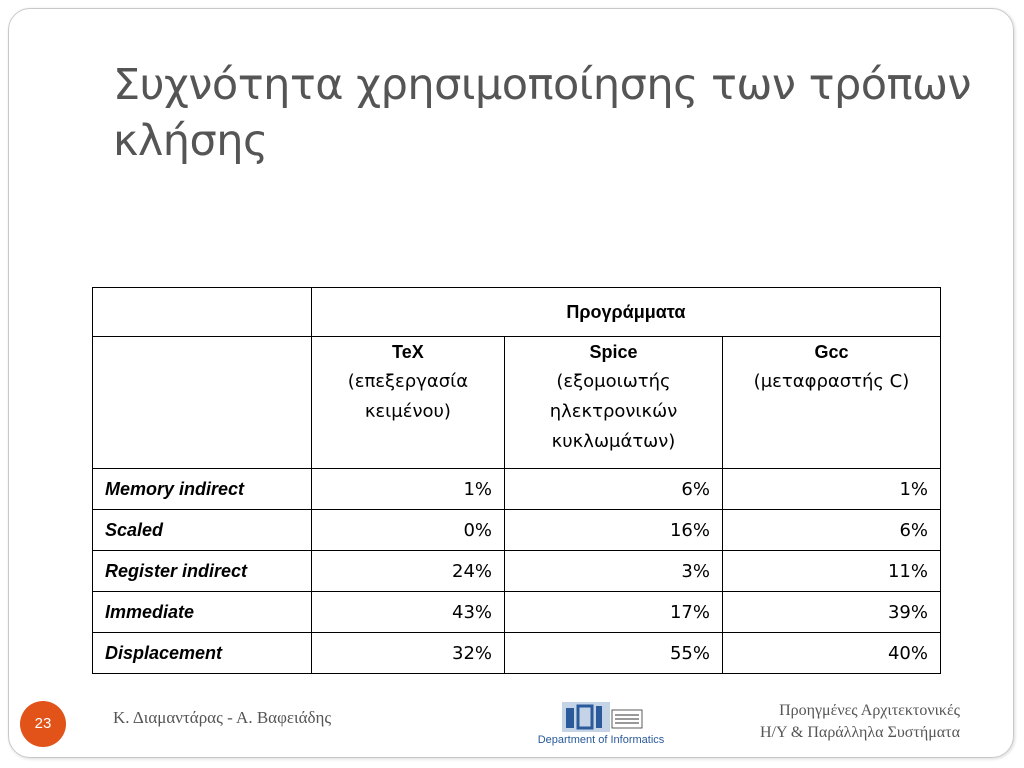 This screenshot has width=1024, height=768. I want to click on department-logo: Department of Informatics, so click(601, 724).